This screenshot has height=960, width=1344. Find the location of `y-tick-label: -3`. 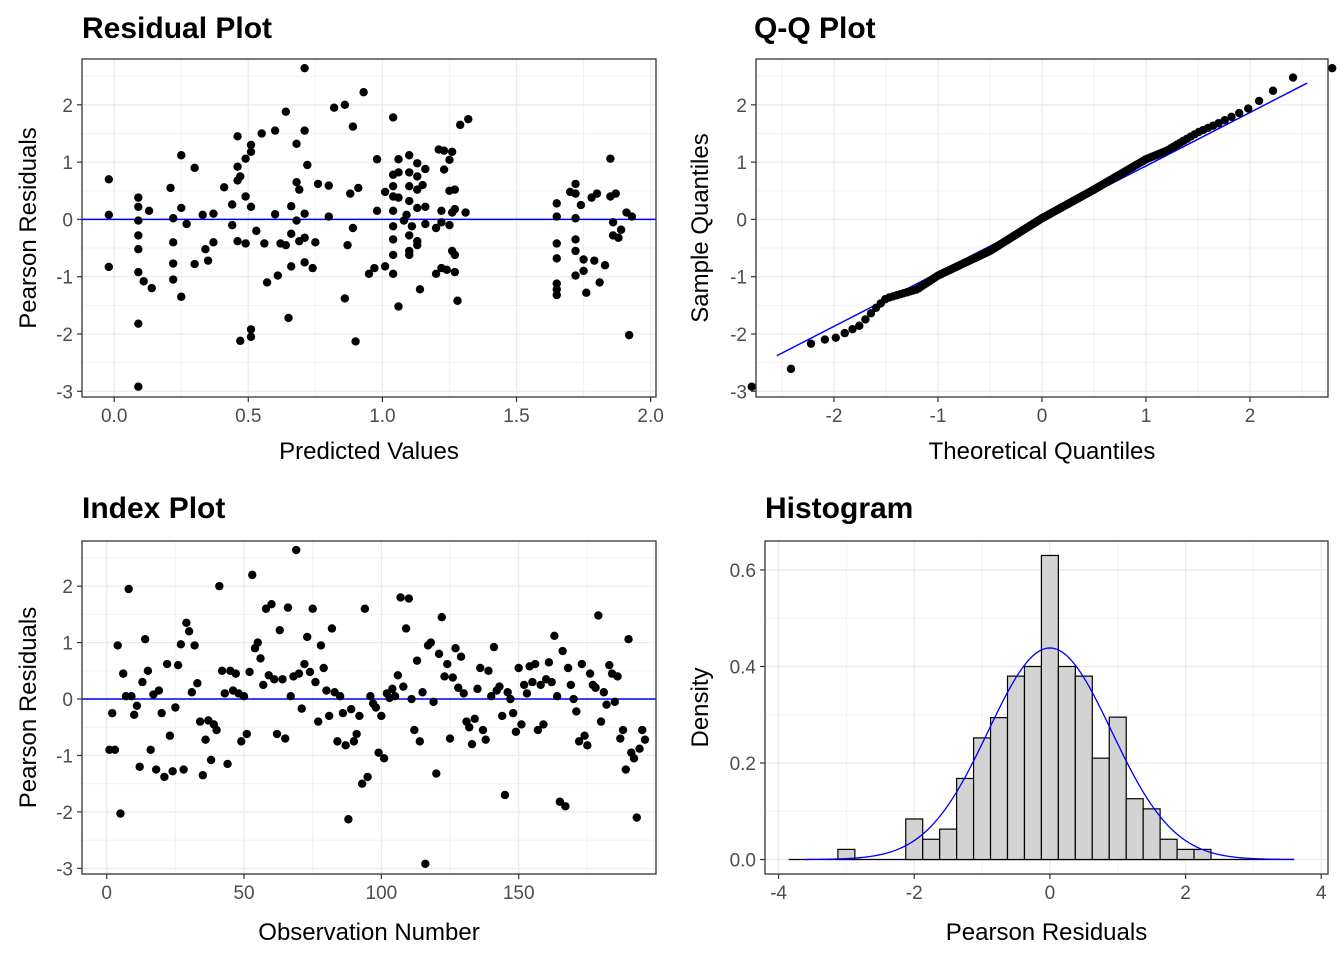

y-tick-label: -3 is located at coordinates (738, 392).